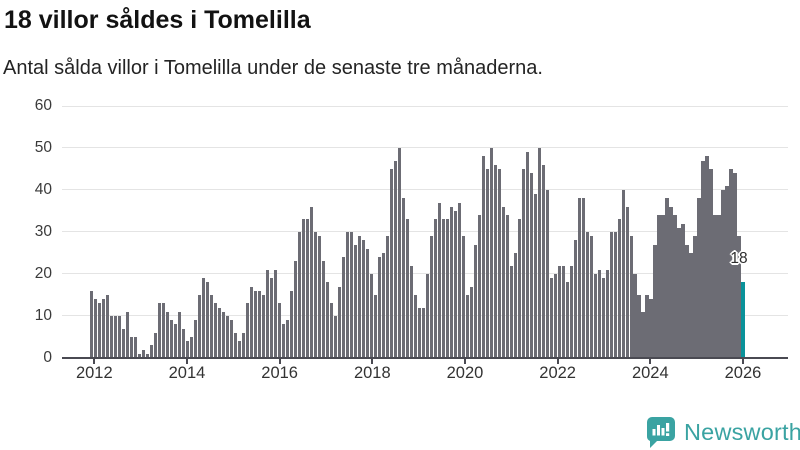  What do you see at coordinates (187, 373) in the screenshot?
I see `x-tick-label: 2014` at bounding box center [187, 373].